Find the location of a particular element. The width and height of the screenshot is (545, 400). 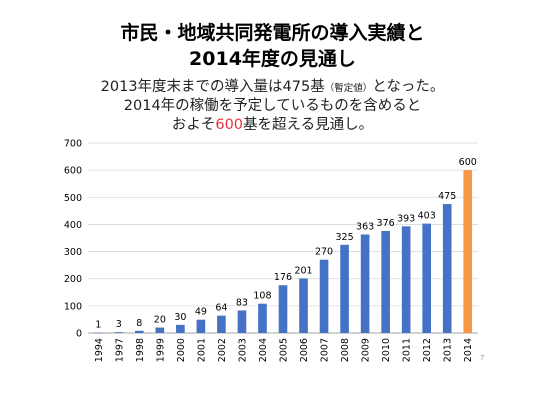

y-tick-label: 300 is located at coordinates (73, 252).